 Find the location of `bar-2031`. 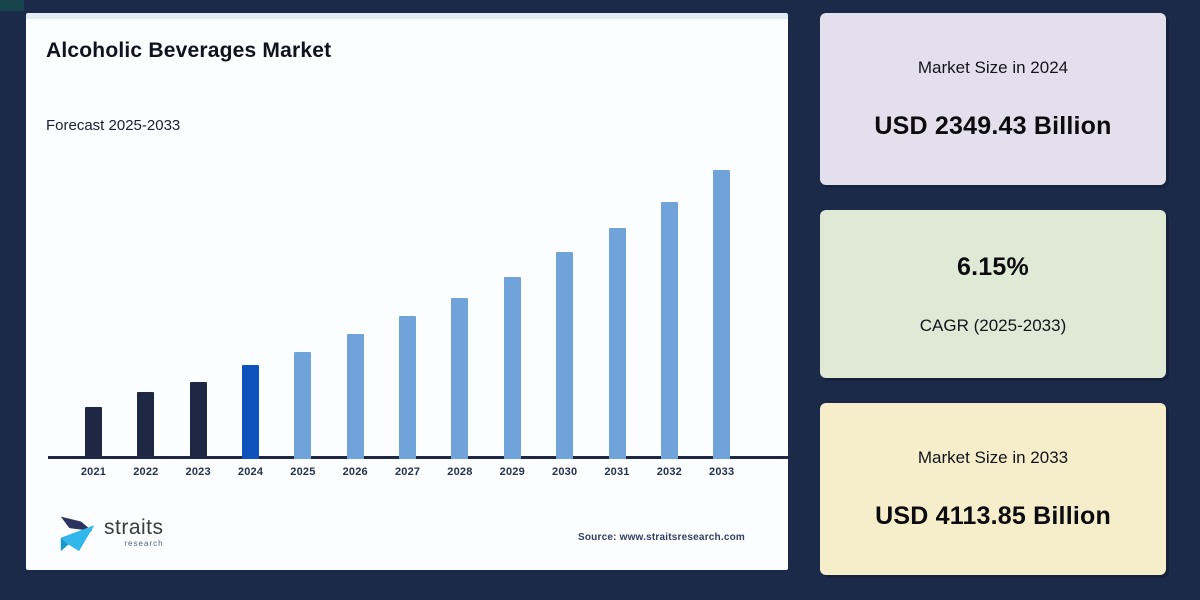

bar-2031 is located at coordinates (617, 343).